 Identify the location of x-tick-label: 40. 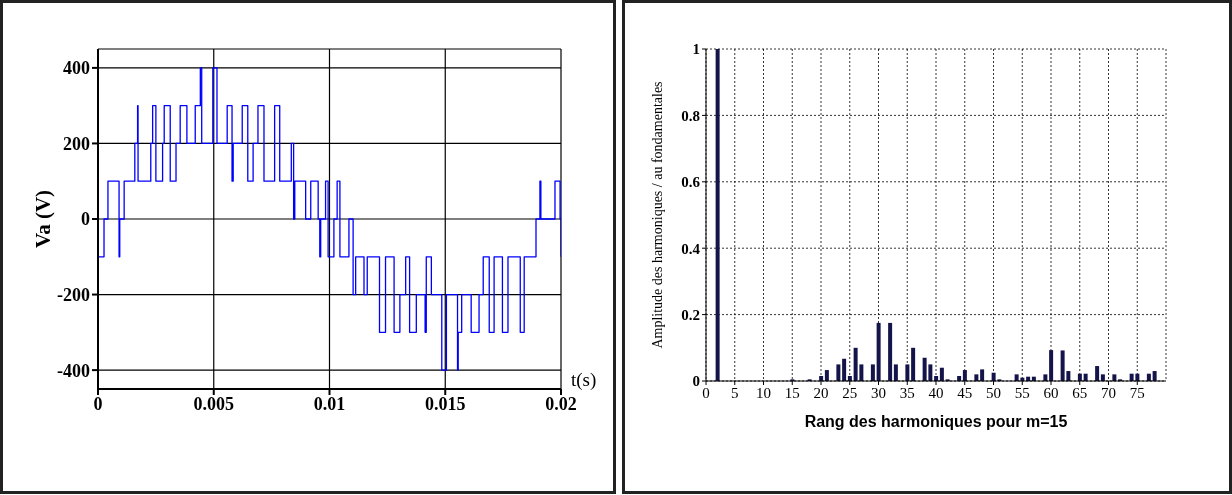
(936, 392).